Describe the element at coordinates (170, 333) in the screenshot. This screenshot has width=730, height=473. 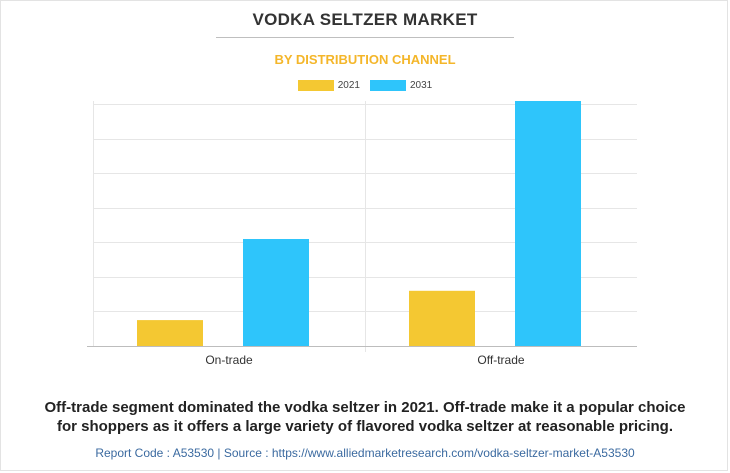
I see `bar-on-trade-2021` at that location.